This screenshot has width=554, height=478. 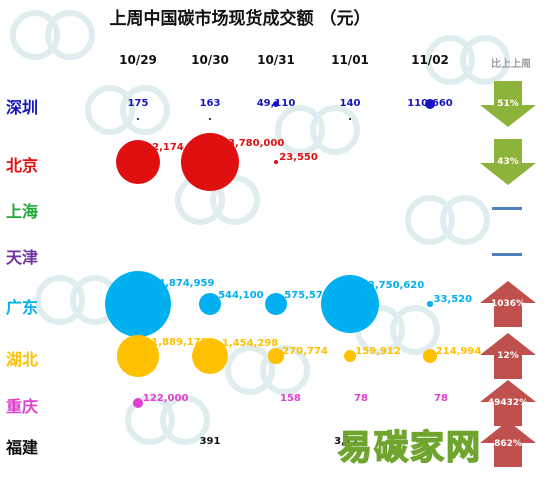 I want to click on date-label: 10/30, so click(x=210, y=60).